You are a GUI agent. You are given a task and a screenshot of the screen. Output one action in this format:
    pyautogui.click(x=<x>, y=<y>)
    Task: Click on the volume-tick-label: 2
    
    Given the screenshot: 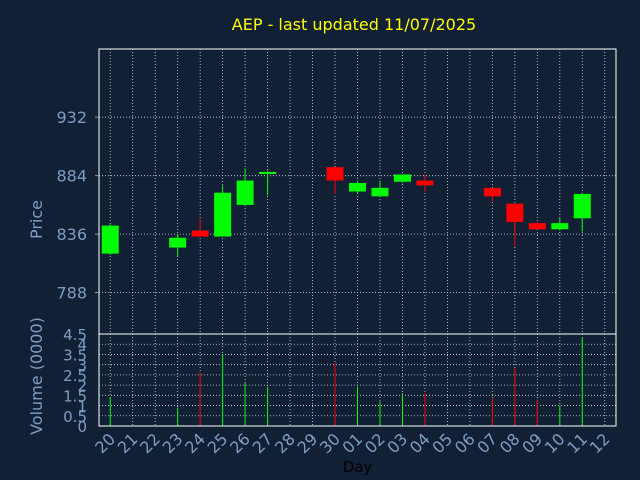 What is the action you would take?
    pyautogui.click(x=82, y=386)
    